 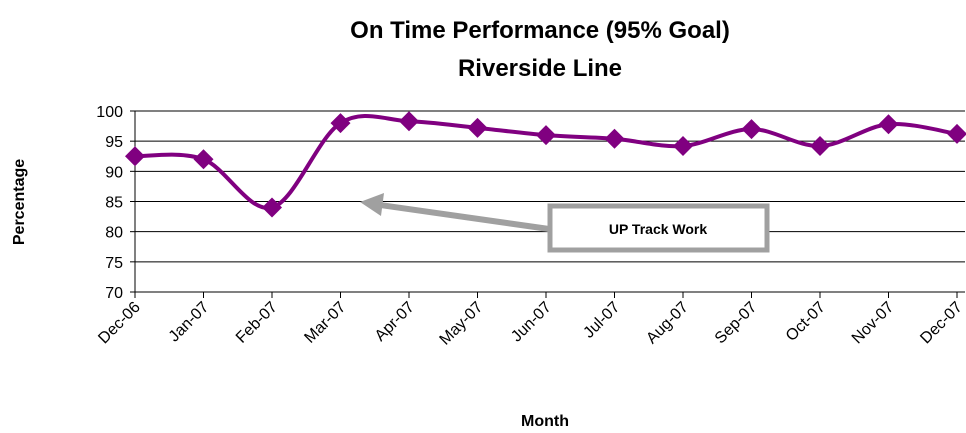 What do you see at coordinates (114, 142) in the screenshot?
I see `y-tick-label: 95` at bounding box center [114, 142].